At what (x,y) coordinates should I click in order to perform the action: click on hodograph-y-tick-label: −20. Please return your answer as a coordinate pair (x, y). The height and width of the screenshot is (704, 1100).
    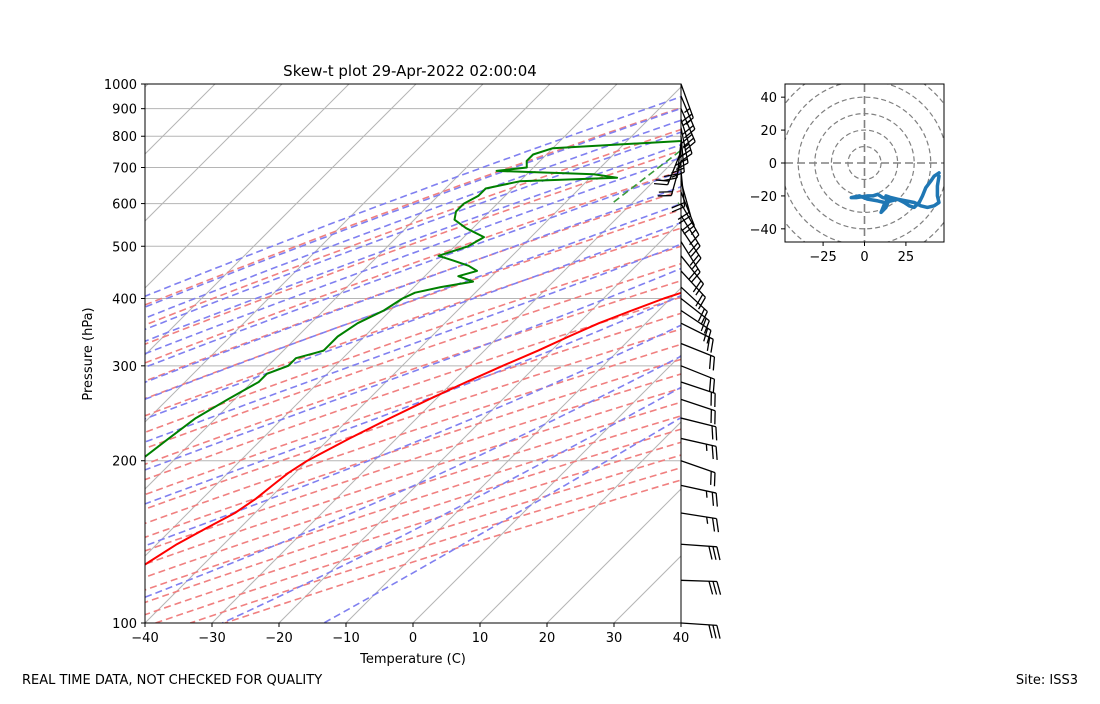
    Looking at the image, I should click on (763, 197).